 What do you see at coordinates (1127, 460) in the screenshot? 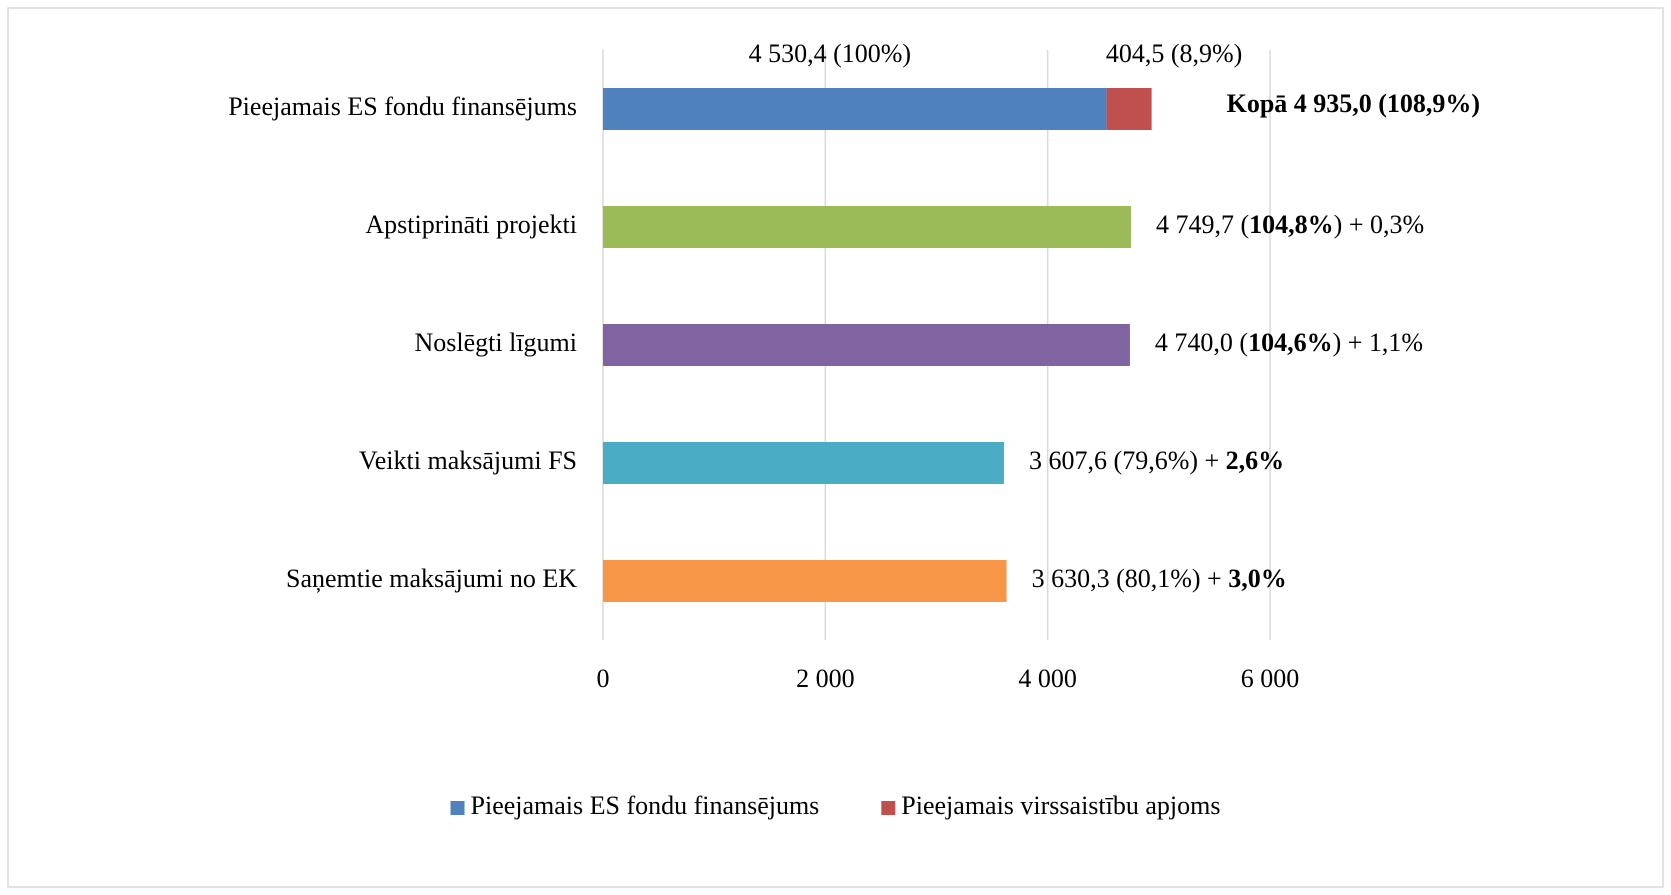
I see `label-part: 3 607,6 (79,6%) +` at bounding box center [1127, 460].